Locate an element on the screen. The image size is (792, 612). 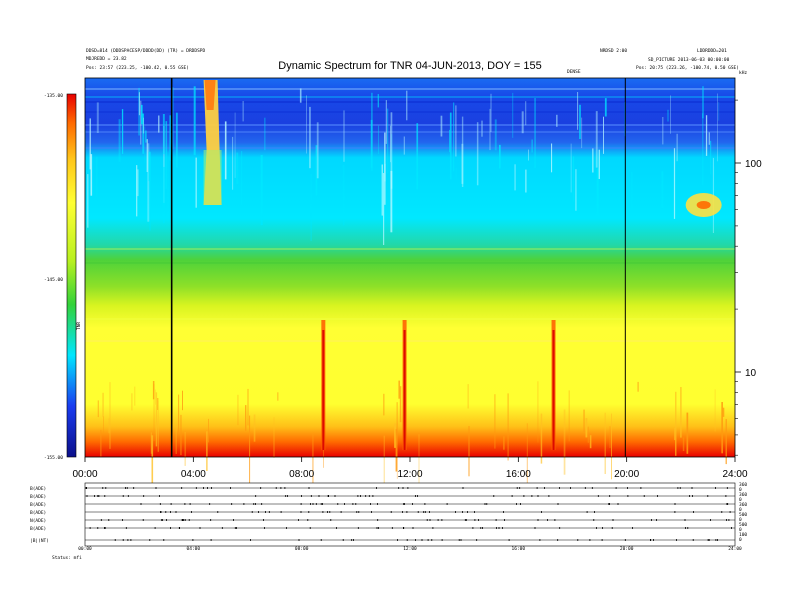
ephemeris-row-label: |B|(NT) is located at coordinates (39, 541).